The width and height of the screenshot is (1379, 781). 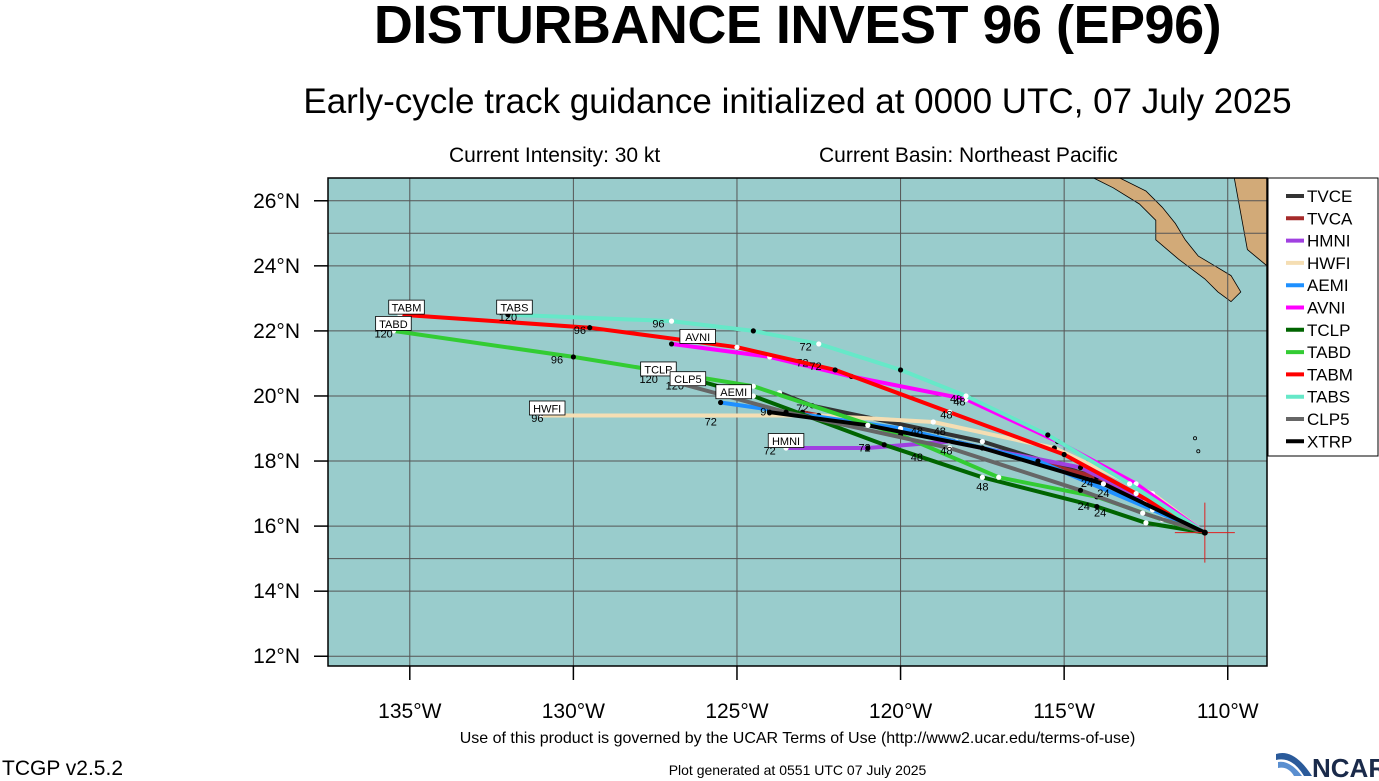 What do you see at coordinates (1328, 285) in the screenshot?
I see `legend-label: AEMI` at bounding box center [1328, 285].